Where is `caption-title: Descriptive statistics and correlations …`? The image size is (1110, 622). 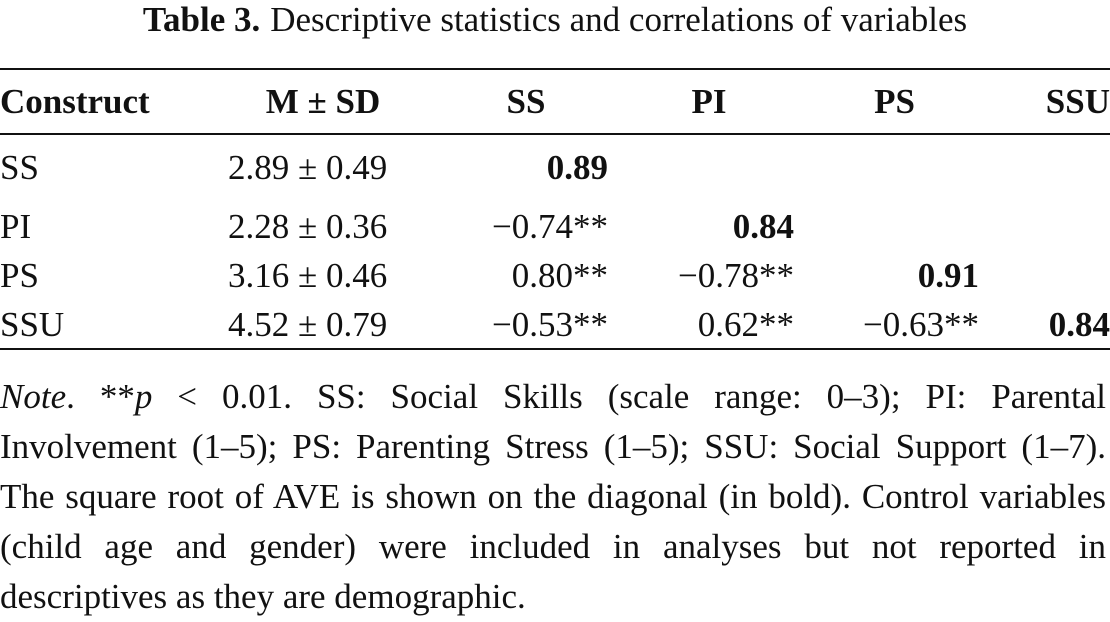
caption-title: Descriptive statistics and correlations … is located at coordinates (619, 19).